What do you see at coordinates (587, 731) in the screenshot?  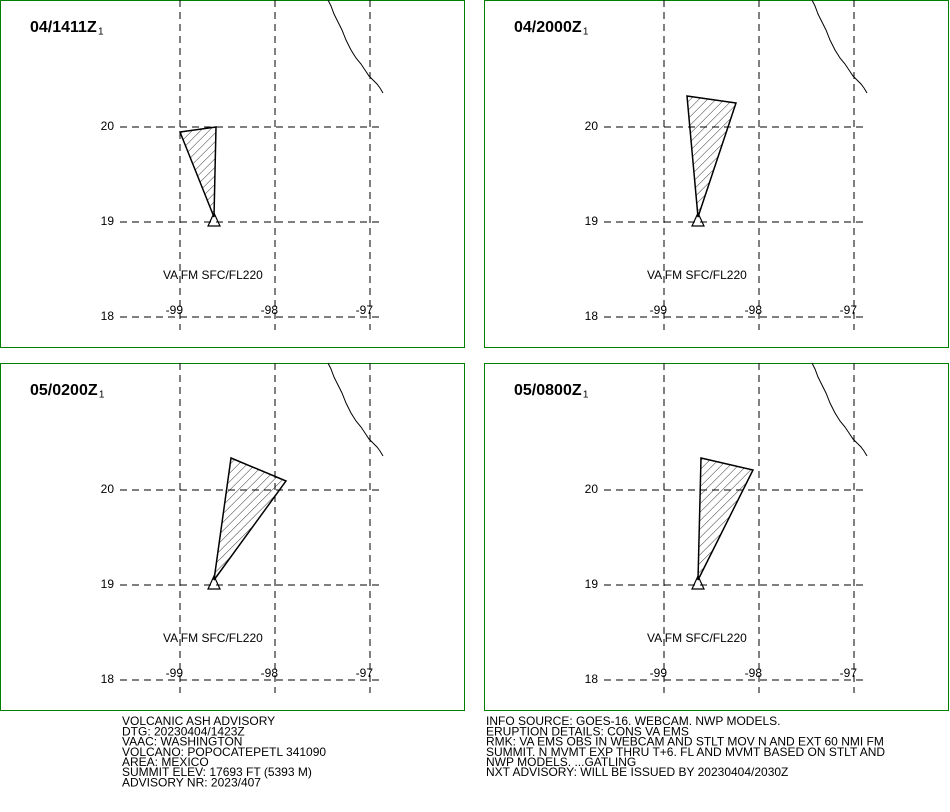 I see `advisory-line: ERUPTION DETAILS: CONS VA EMS` at bounding box center [587, 731].